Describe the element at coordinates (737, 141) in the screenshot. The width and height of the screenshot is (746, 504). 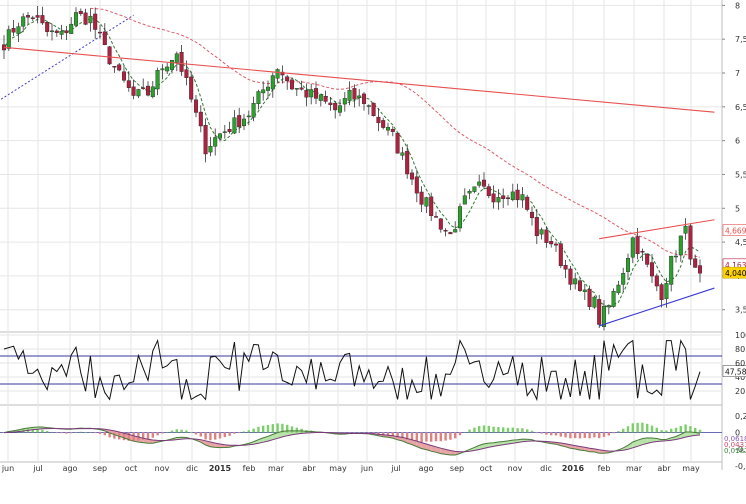
I see `y-tick-label: 6` at that location.